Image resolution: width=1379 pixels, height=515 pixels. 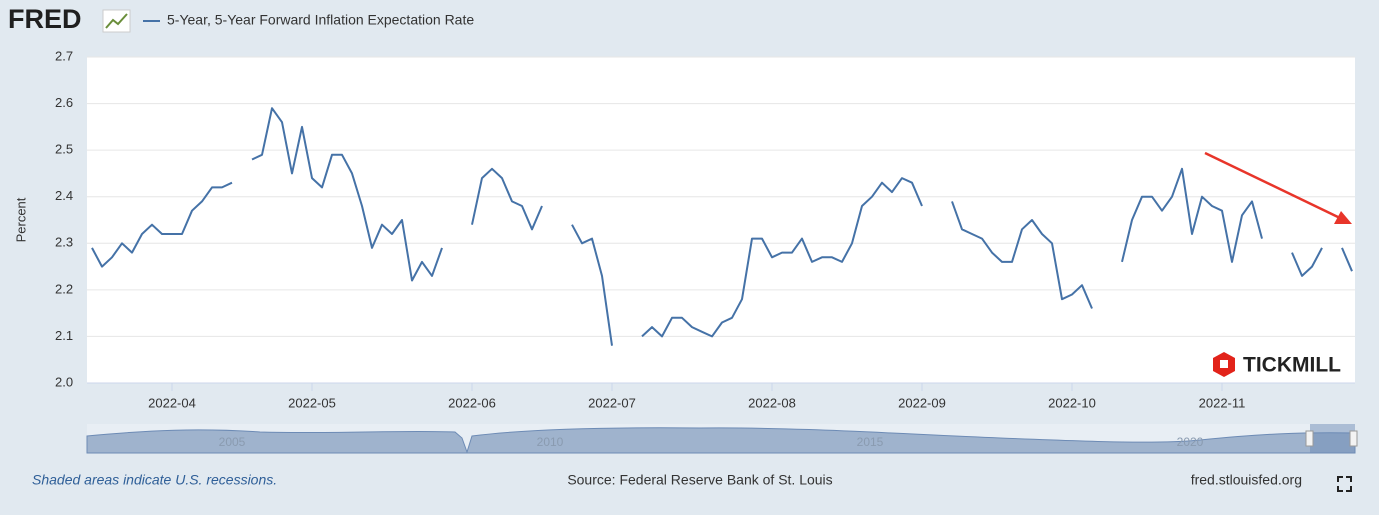 I want to click on recession-note: Shaded areas indicate U.S. recessions., so click(x=154, y=480).